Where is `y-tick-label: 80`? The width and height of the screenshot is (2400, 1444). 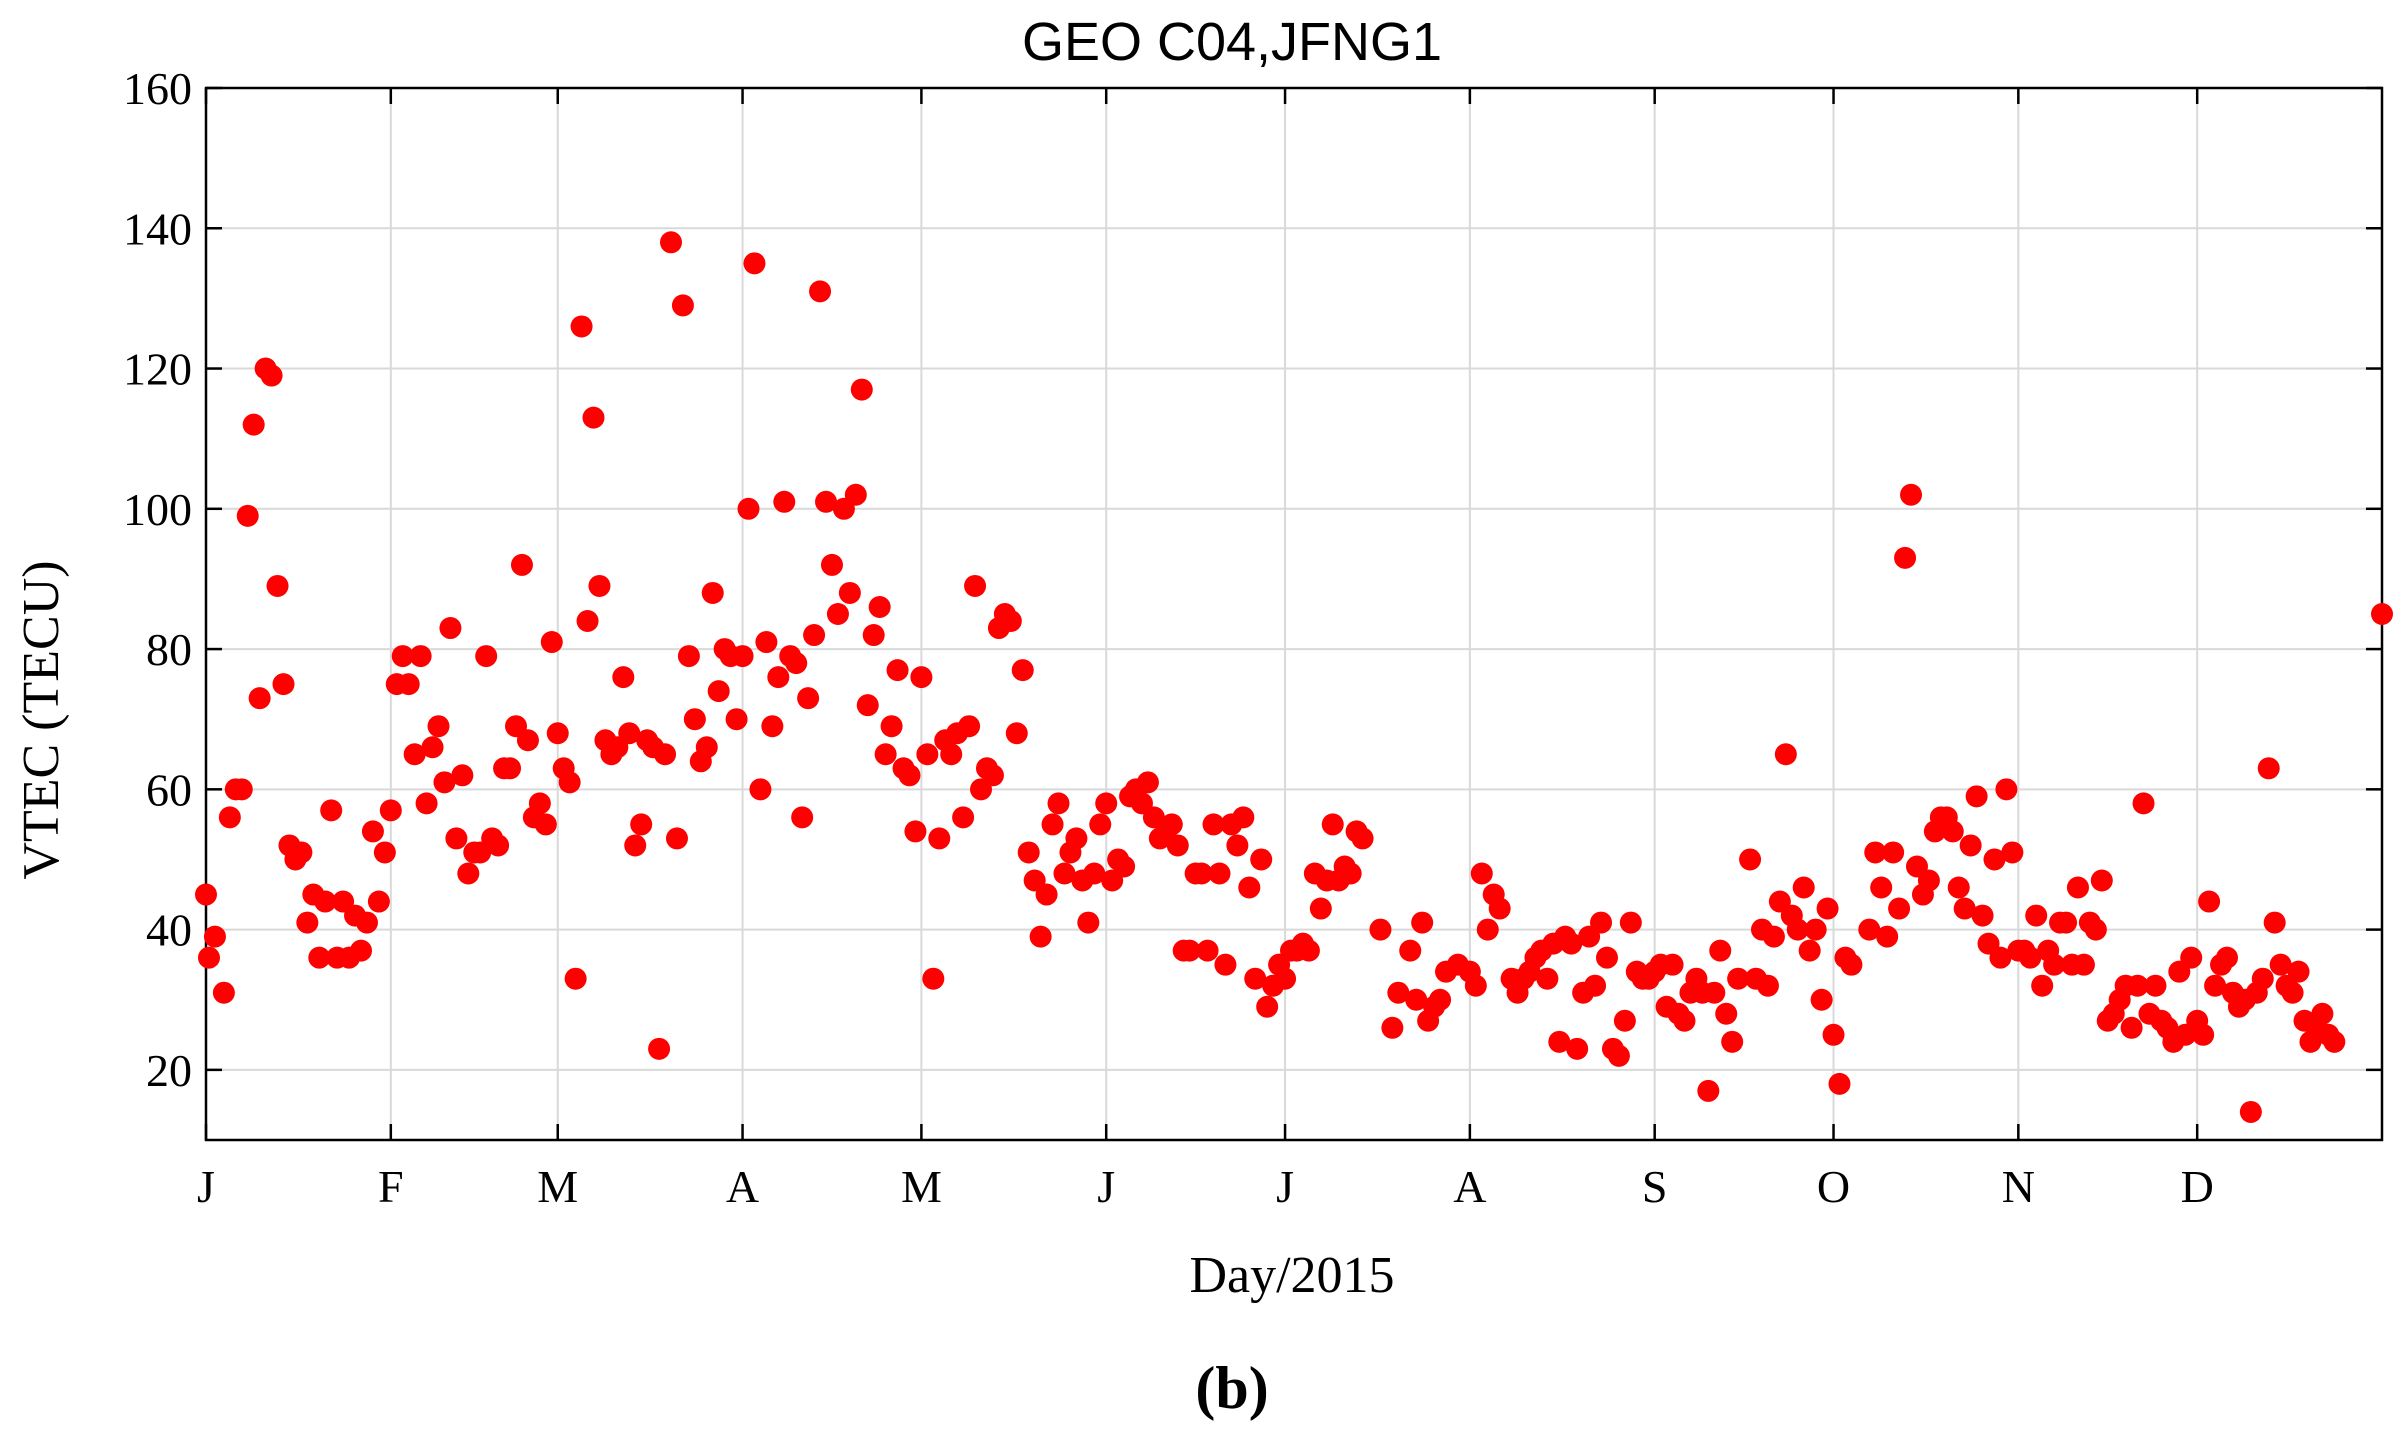
y-tick-label: 80 is located at coordinates (169, 649).